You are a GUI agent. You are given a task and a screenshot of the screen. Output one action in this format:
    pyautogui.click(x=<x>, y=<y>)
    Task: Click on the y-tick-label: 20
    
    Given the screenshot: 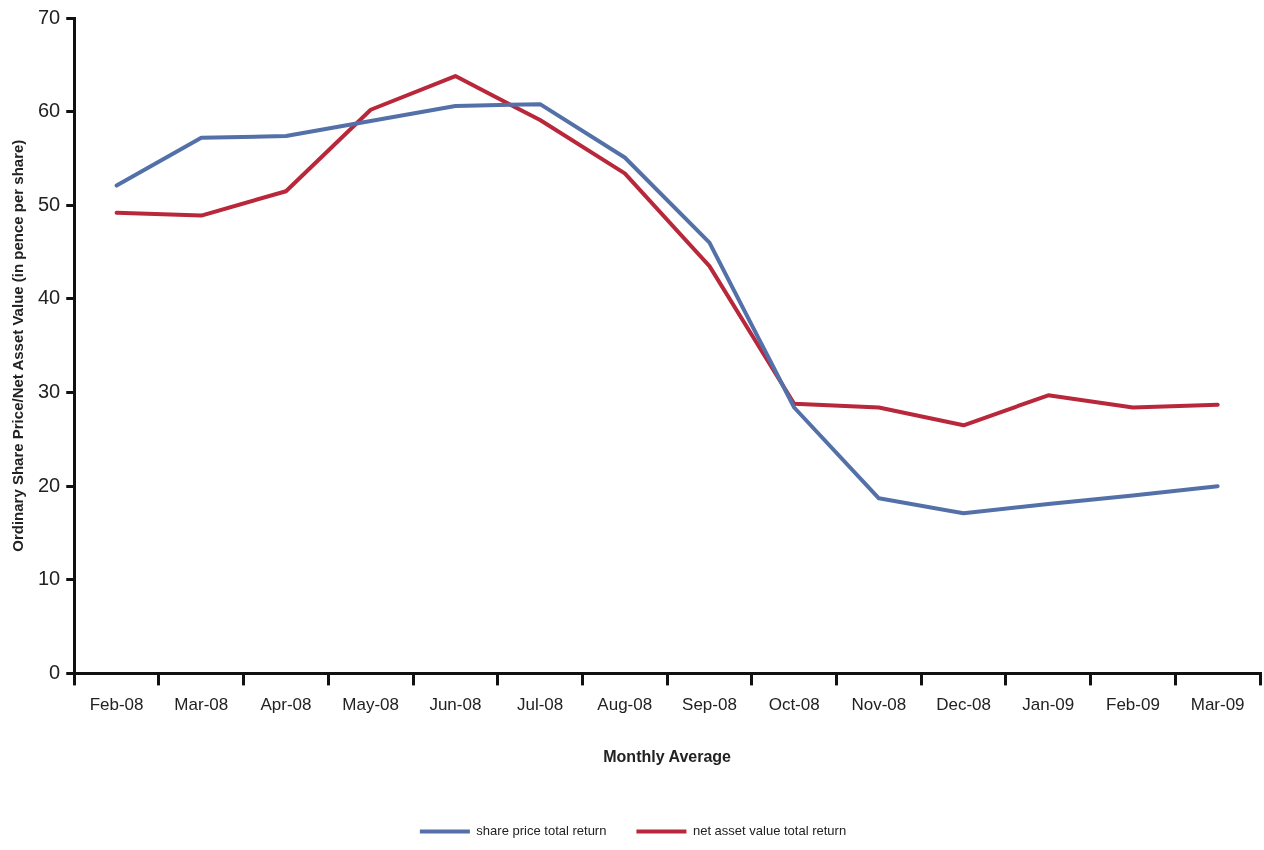 What is the action you would take?
    pyautogui.click(x=49, y=484)
    